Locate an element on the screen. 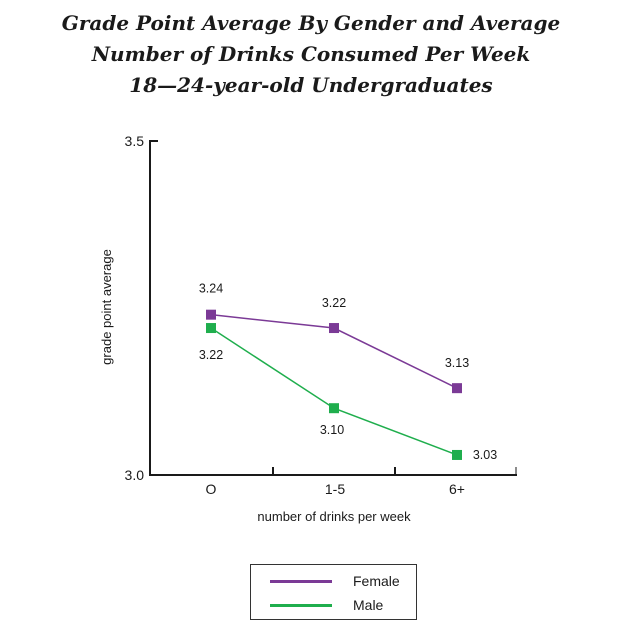 Image resolution: width=622 pixels, height=628 pixels. y-axis-title: grade point average is located at coordinates (106, 307).